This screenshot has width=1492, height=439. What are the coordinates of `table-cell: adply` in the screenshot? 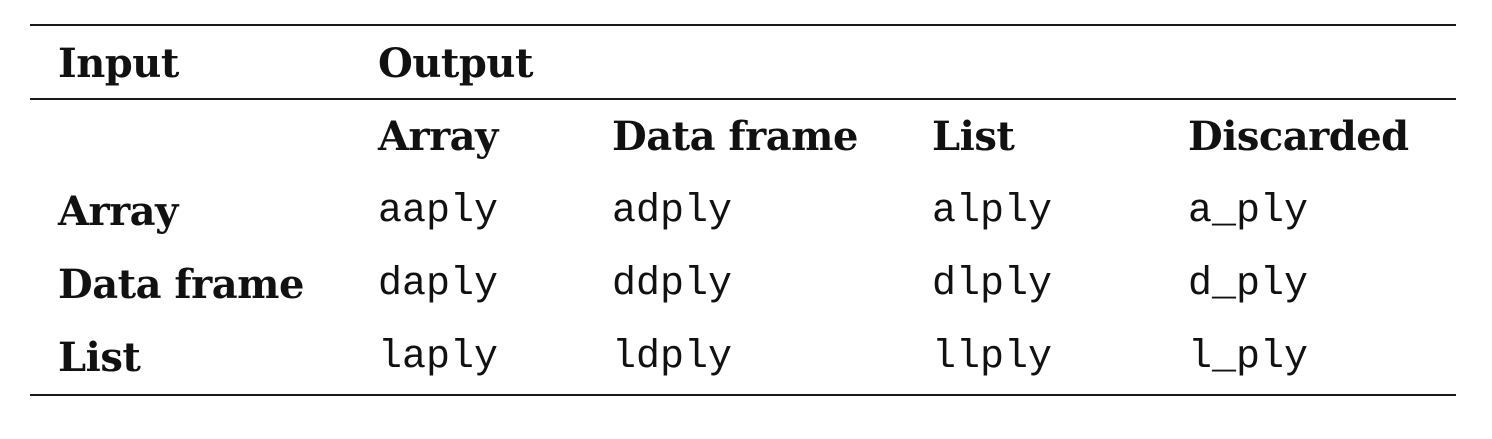 It's located at (672, 211).